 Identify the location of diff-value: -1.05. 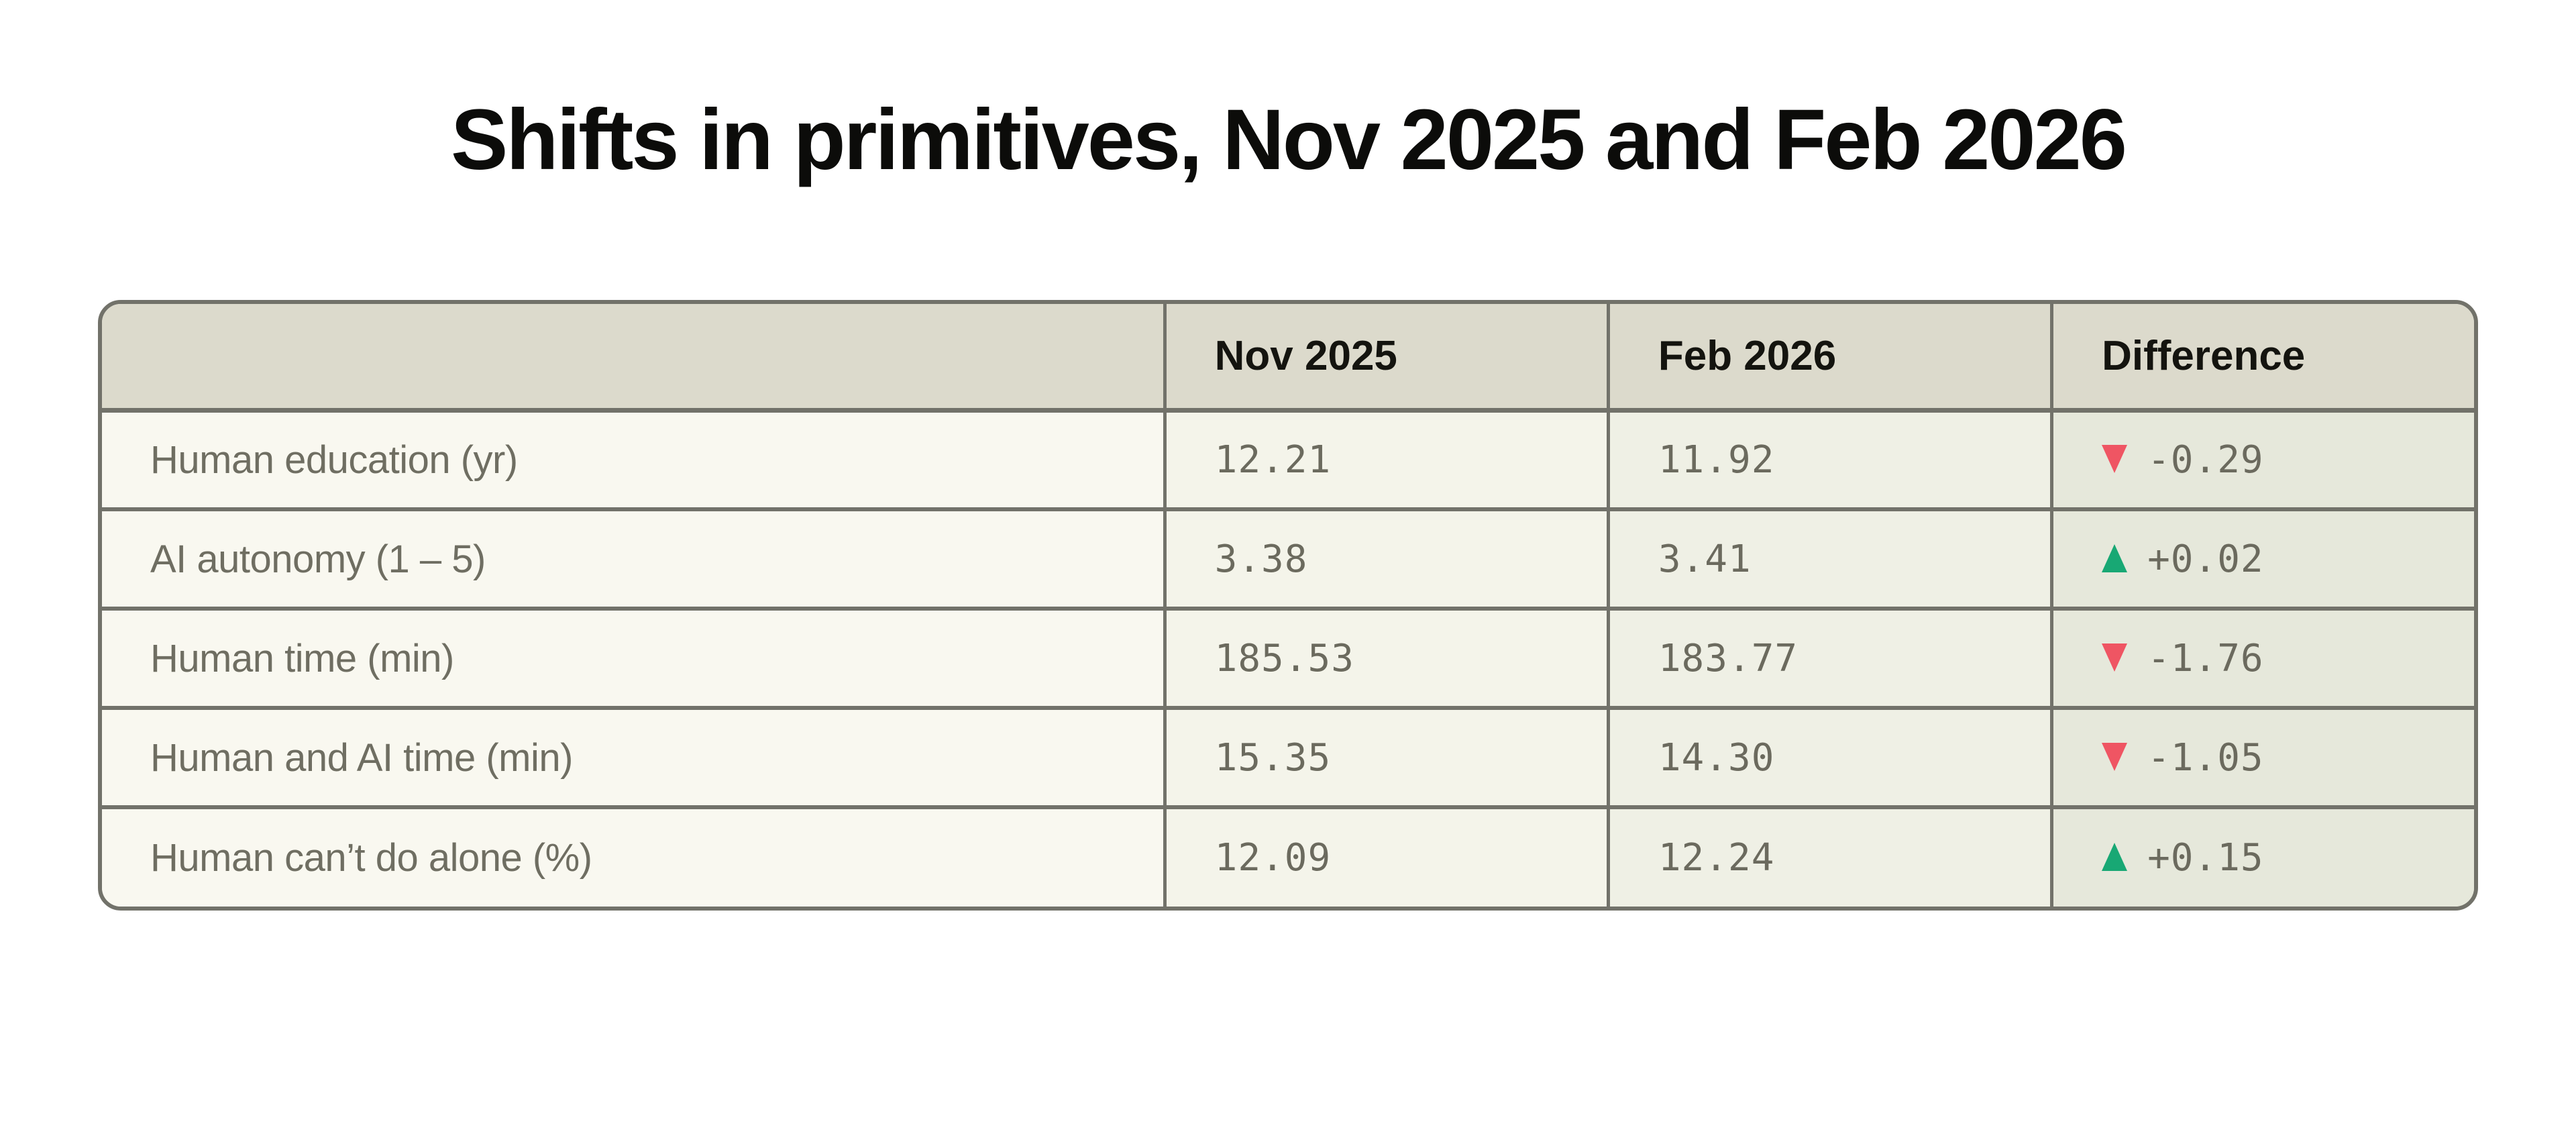
(2205, 757).